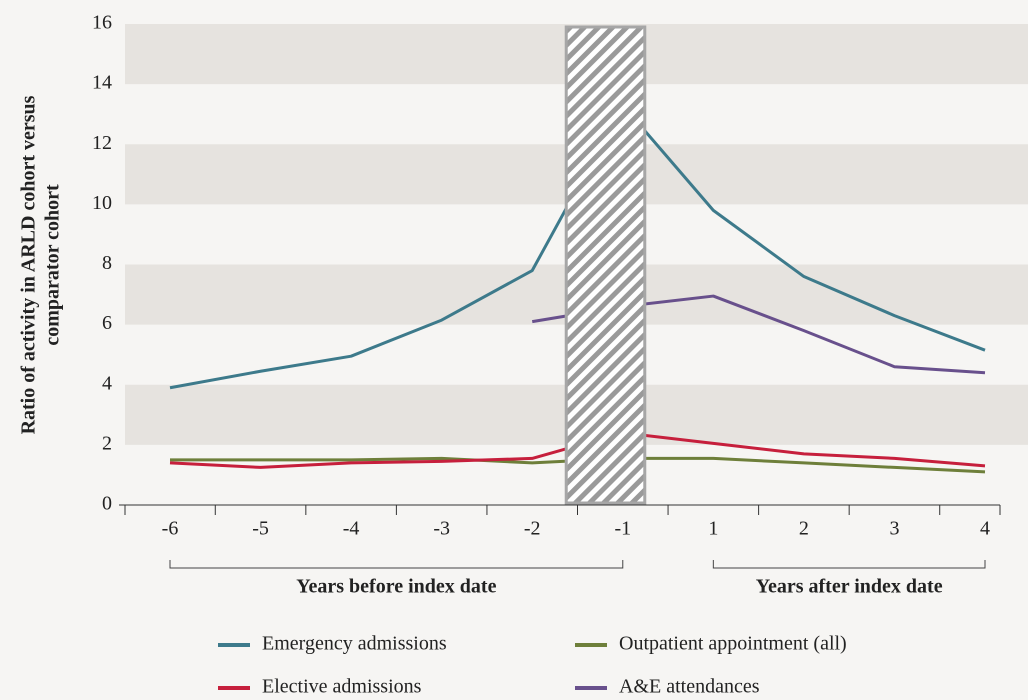 The image size is (1028, 700). Describe the element at coordinates (342, 687) in the screenshot. I see `legend-label: Elective admissions` at that location.